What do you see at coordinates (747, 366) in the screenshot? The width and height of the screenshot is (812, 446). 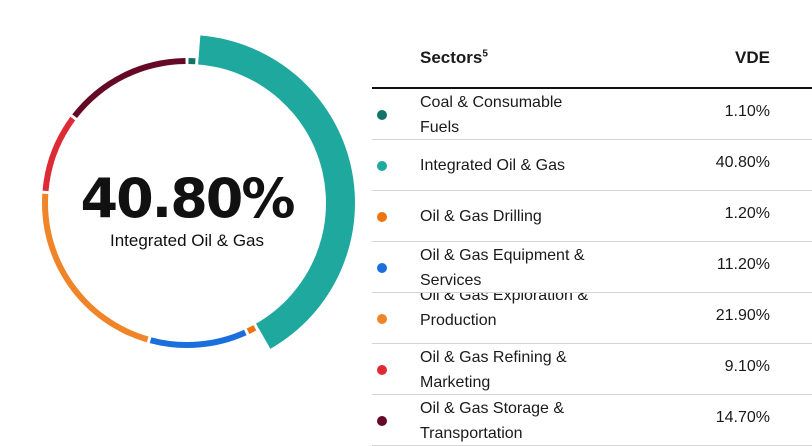 I see `sector-weight: 9.10%` at bounding box center [747, 366].